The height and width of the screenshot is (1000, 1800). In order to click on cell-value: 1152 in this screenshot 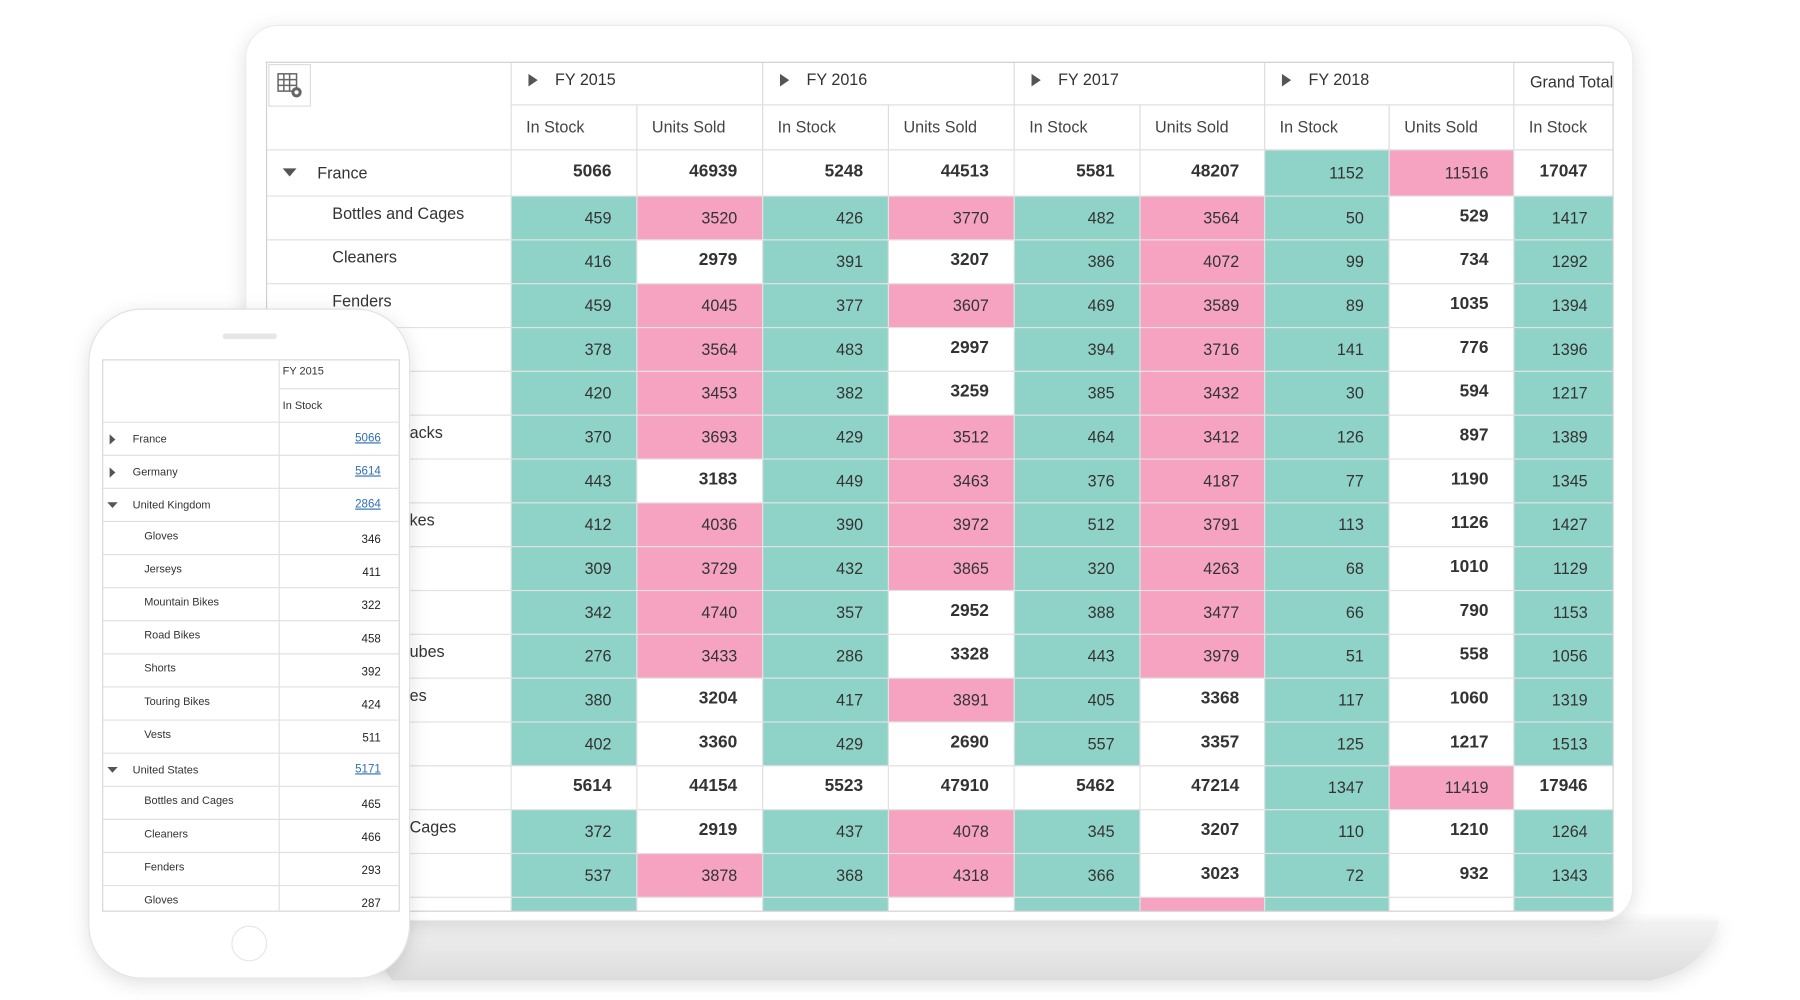, I will do `click(1346, 173)`.